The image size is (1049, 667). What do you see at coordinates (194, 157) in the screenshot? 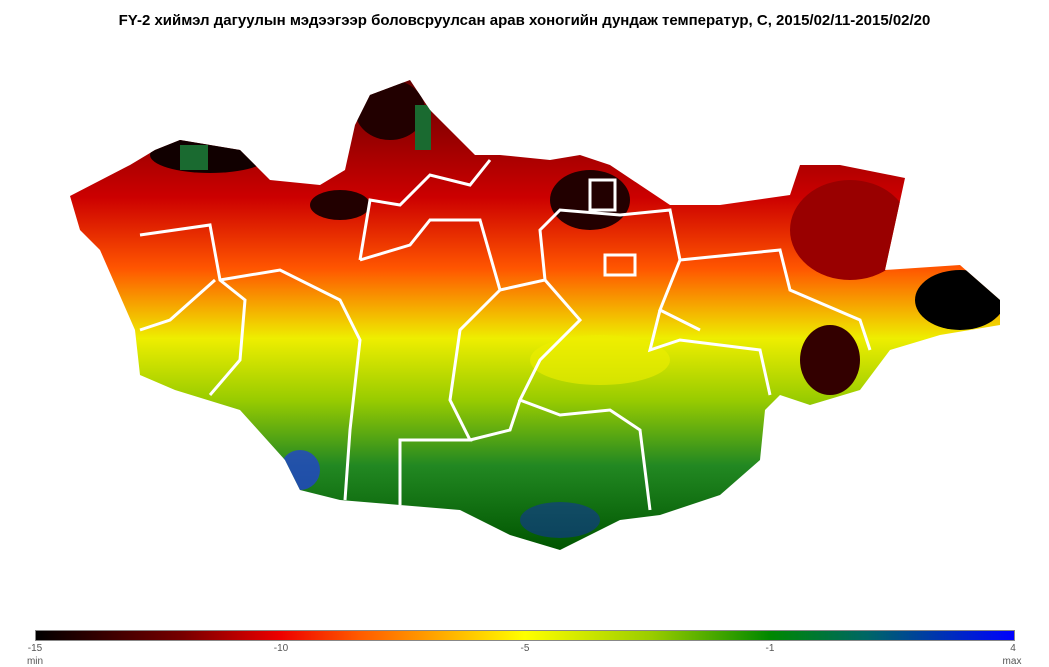
I see `lake-khuvsgul` at bounding box center [194, 157].